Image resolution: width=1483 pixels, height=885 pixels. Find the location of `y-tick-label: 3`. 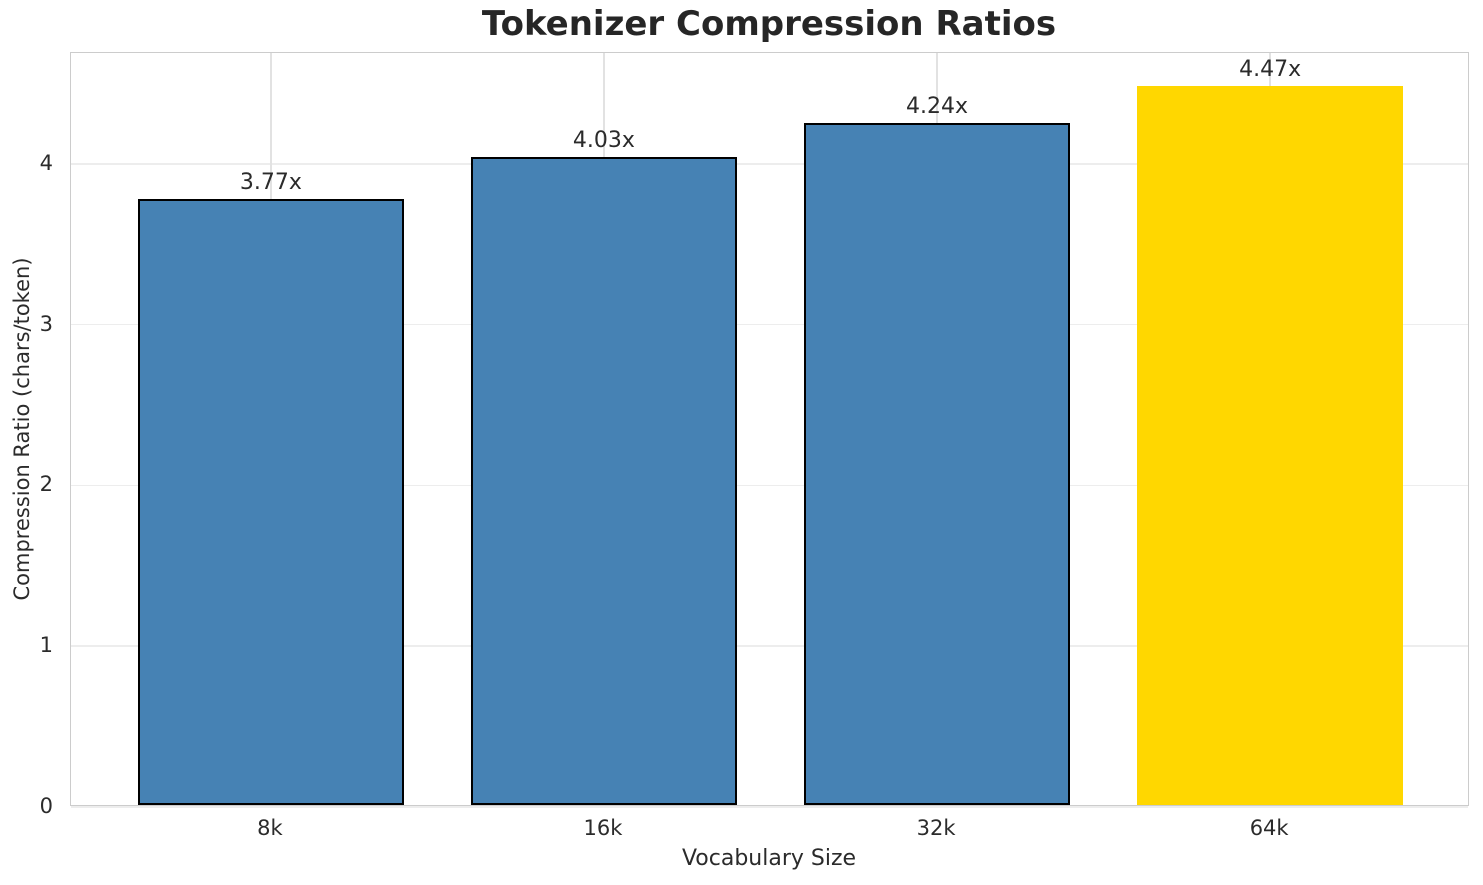

y-tick-label: 3 is located at coordinates (46, 323).